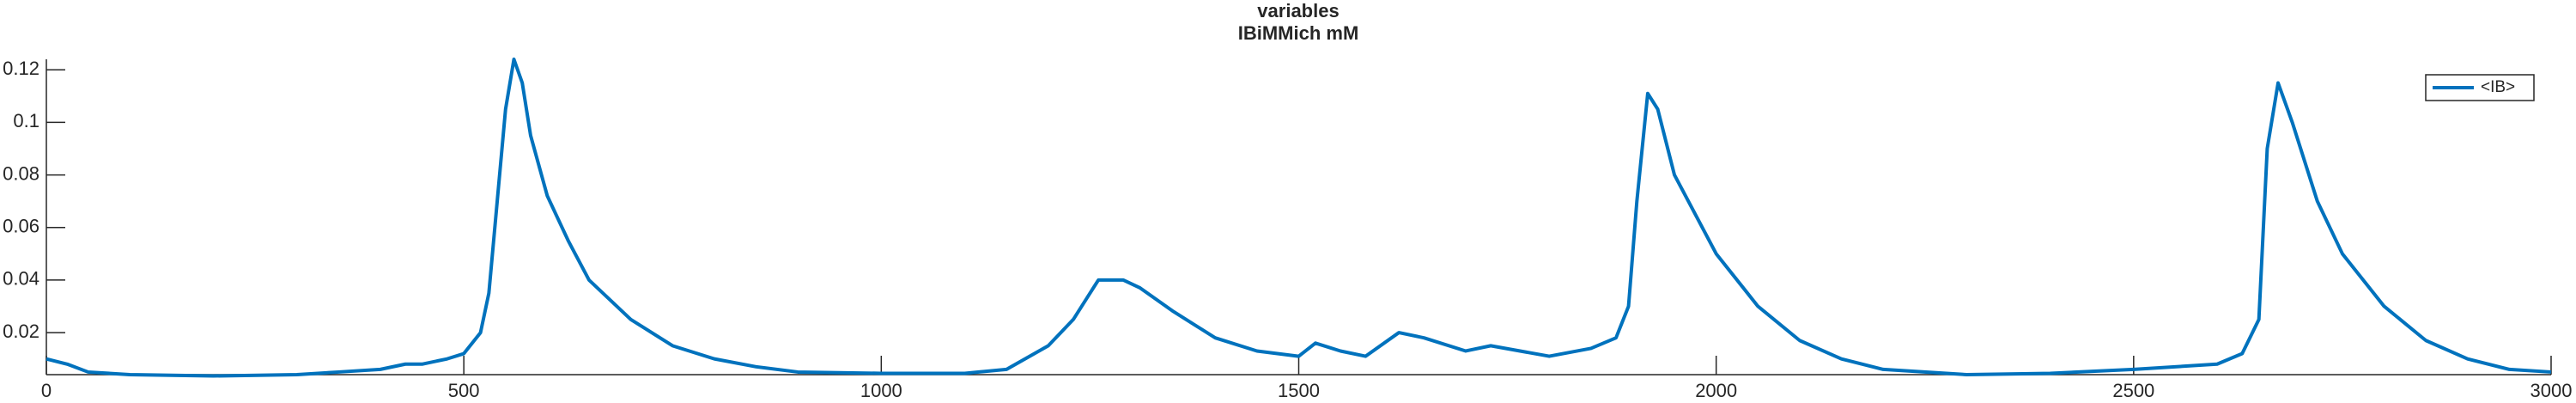 This screenshot has height=403, width=2576. Describe the element at coordinates (21, 68) in the screenshot. I see `y-tick-label: 0.12` at that location.